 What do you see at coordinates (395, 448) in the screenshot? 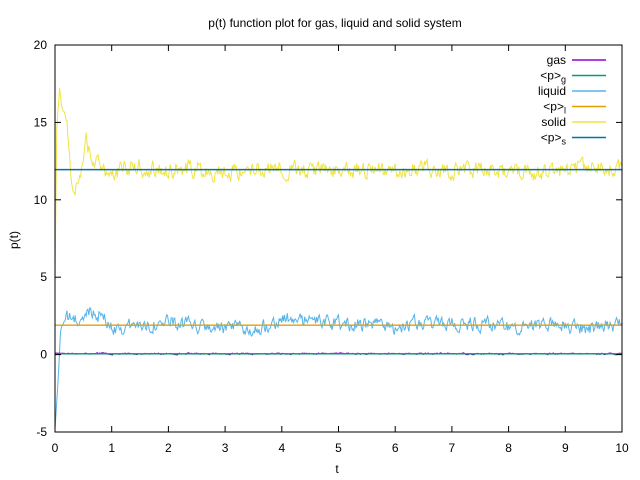
I see `x-tick-label: 6` at bounding box center [395, 448].